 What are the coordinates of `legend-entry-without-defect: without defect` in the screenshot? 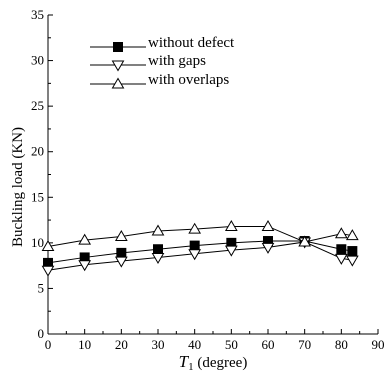 It's located at (162, 43).